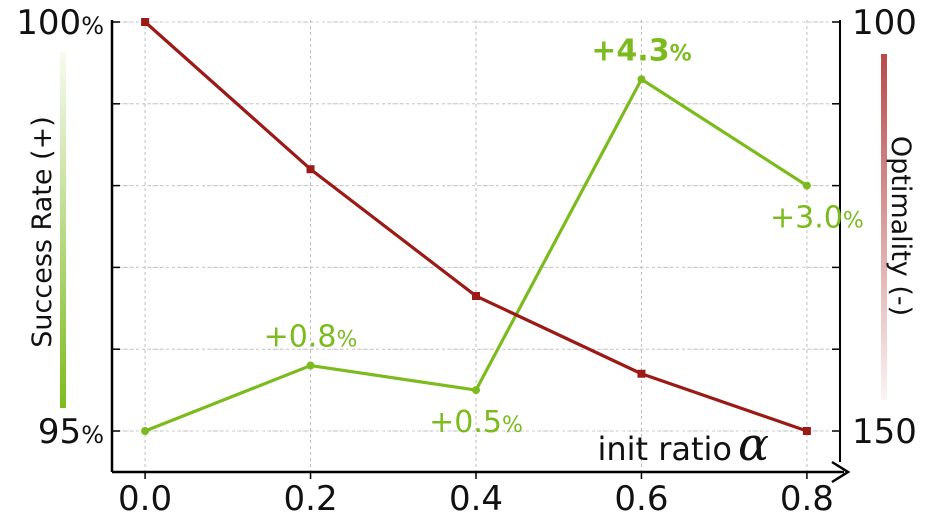 The image size is (947, 524). Describe the element at coordinates (311, 499) in the screenshot. I see `x-tick-label: 0.2` at that location.